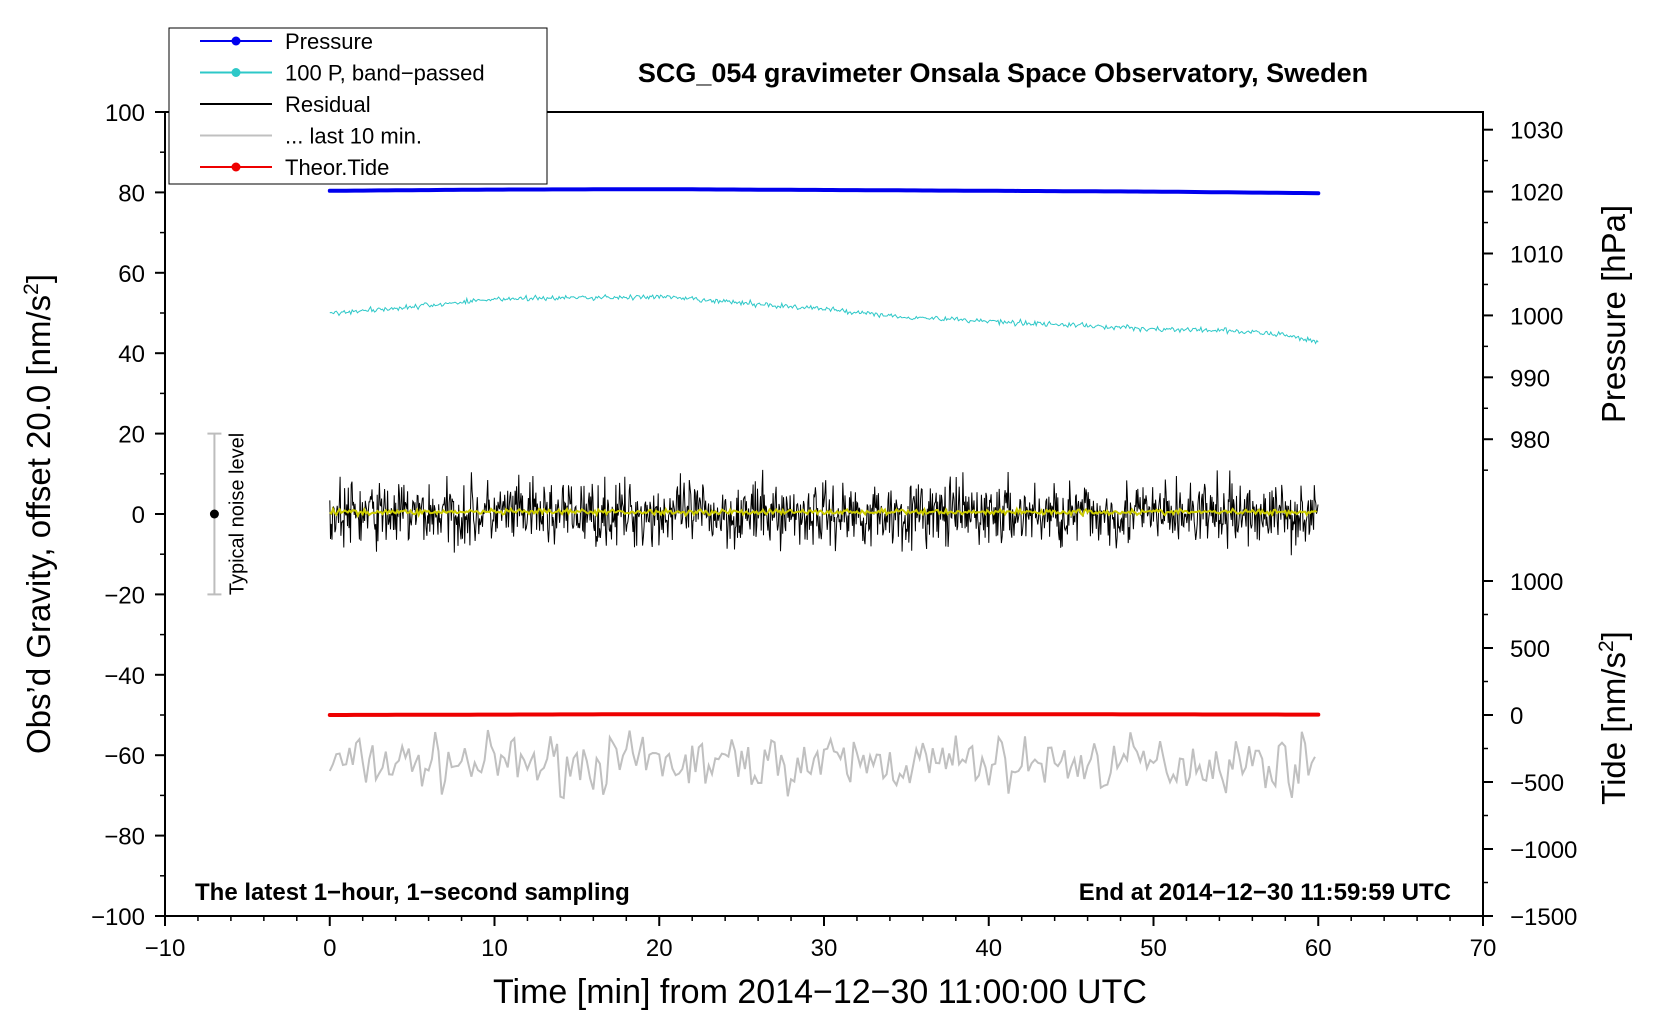 Image resolution: width=1660 pixels, height=1020 pixels. Describe the element at coordinates (1530, 440) in the screenshot. I see `pressure-tick-label: 980` at that location.